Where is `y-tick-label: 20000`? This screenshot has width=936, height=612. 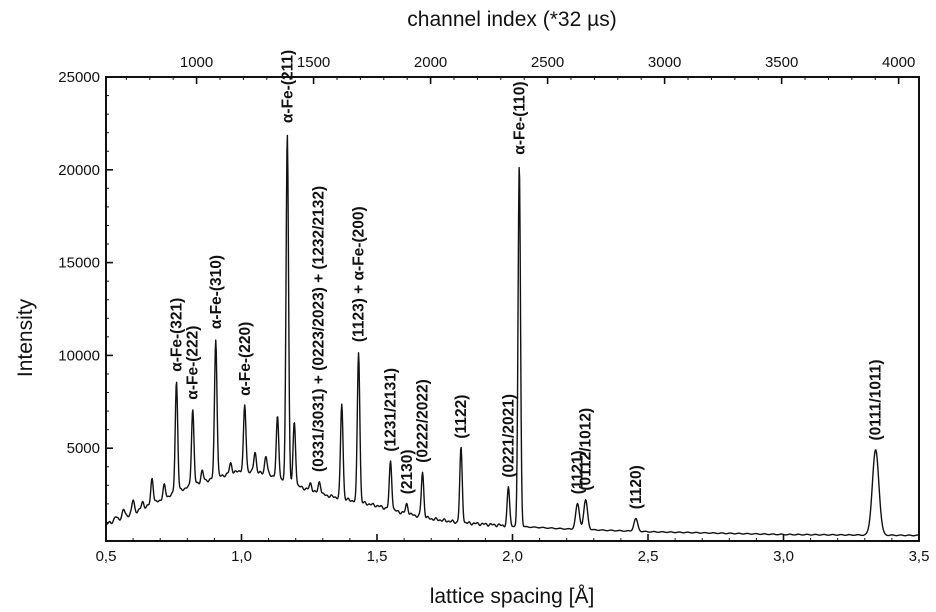
y-tick-label: 20000 is located at coordinates (79, 170).